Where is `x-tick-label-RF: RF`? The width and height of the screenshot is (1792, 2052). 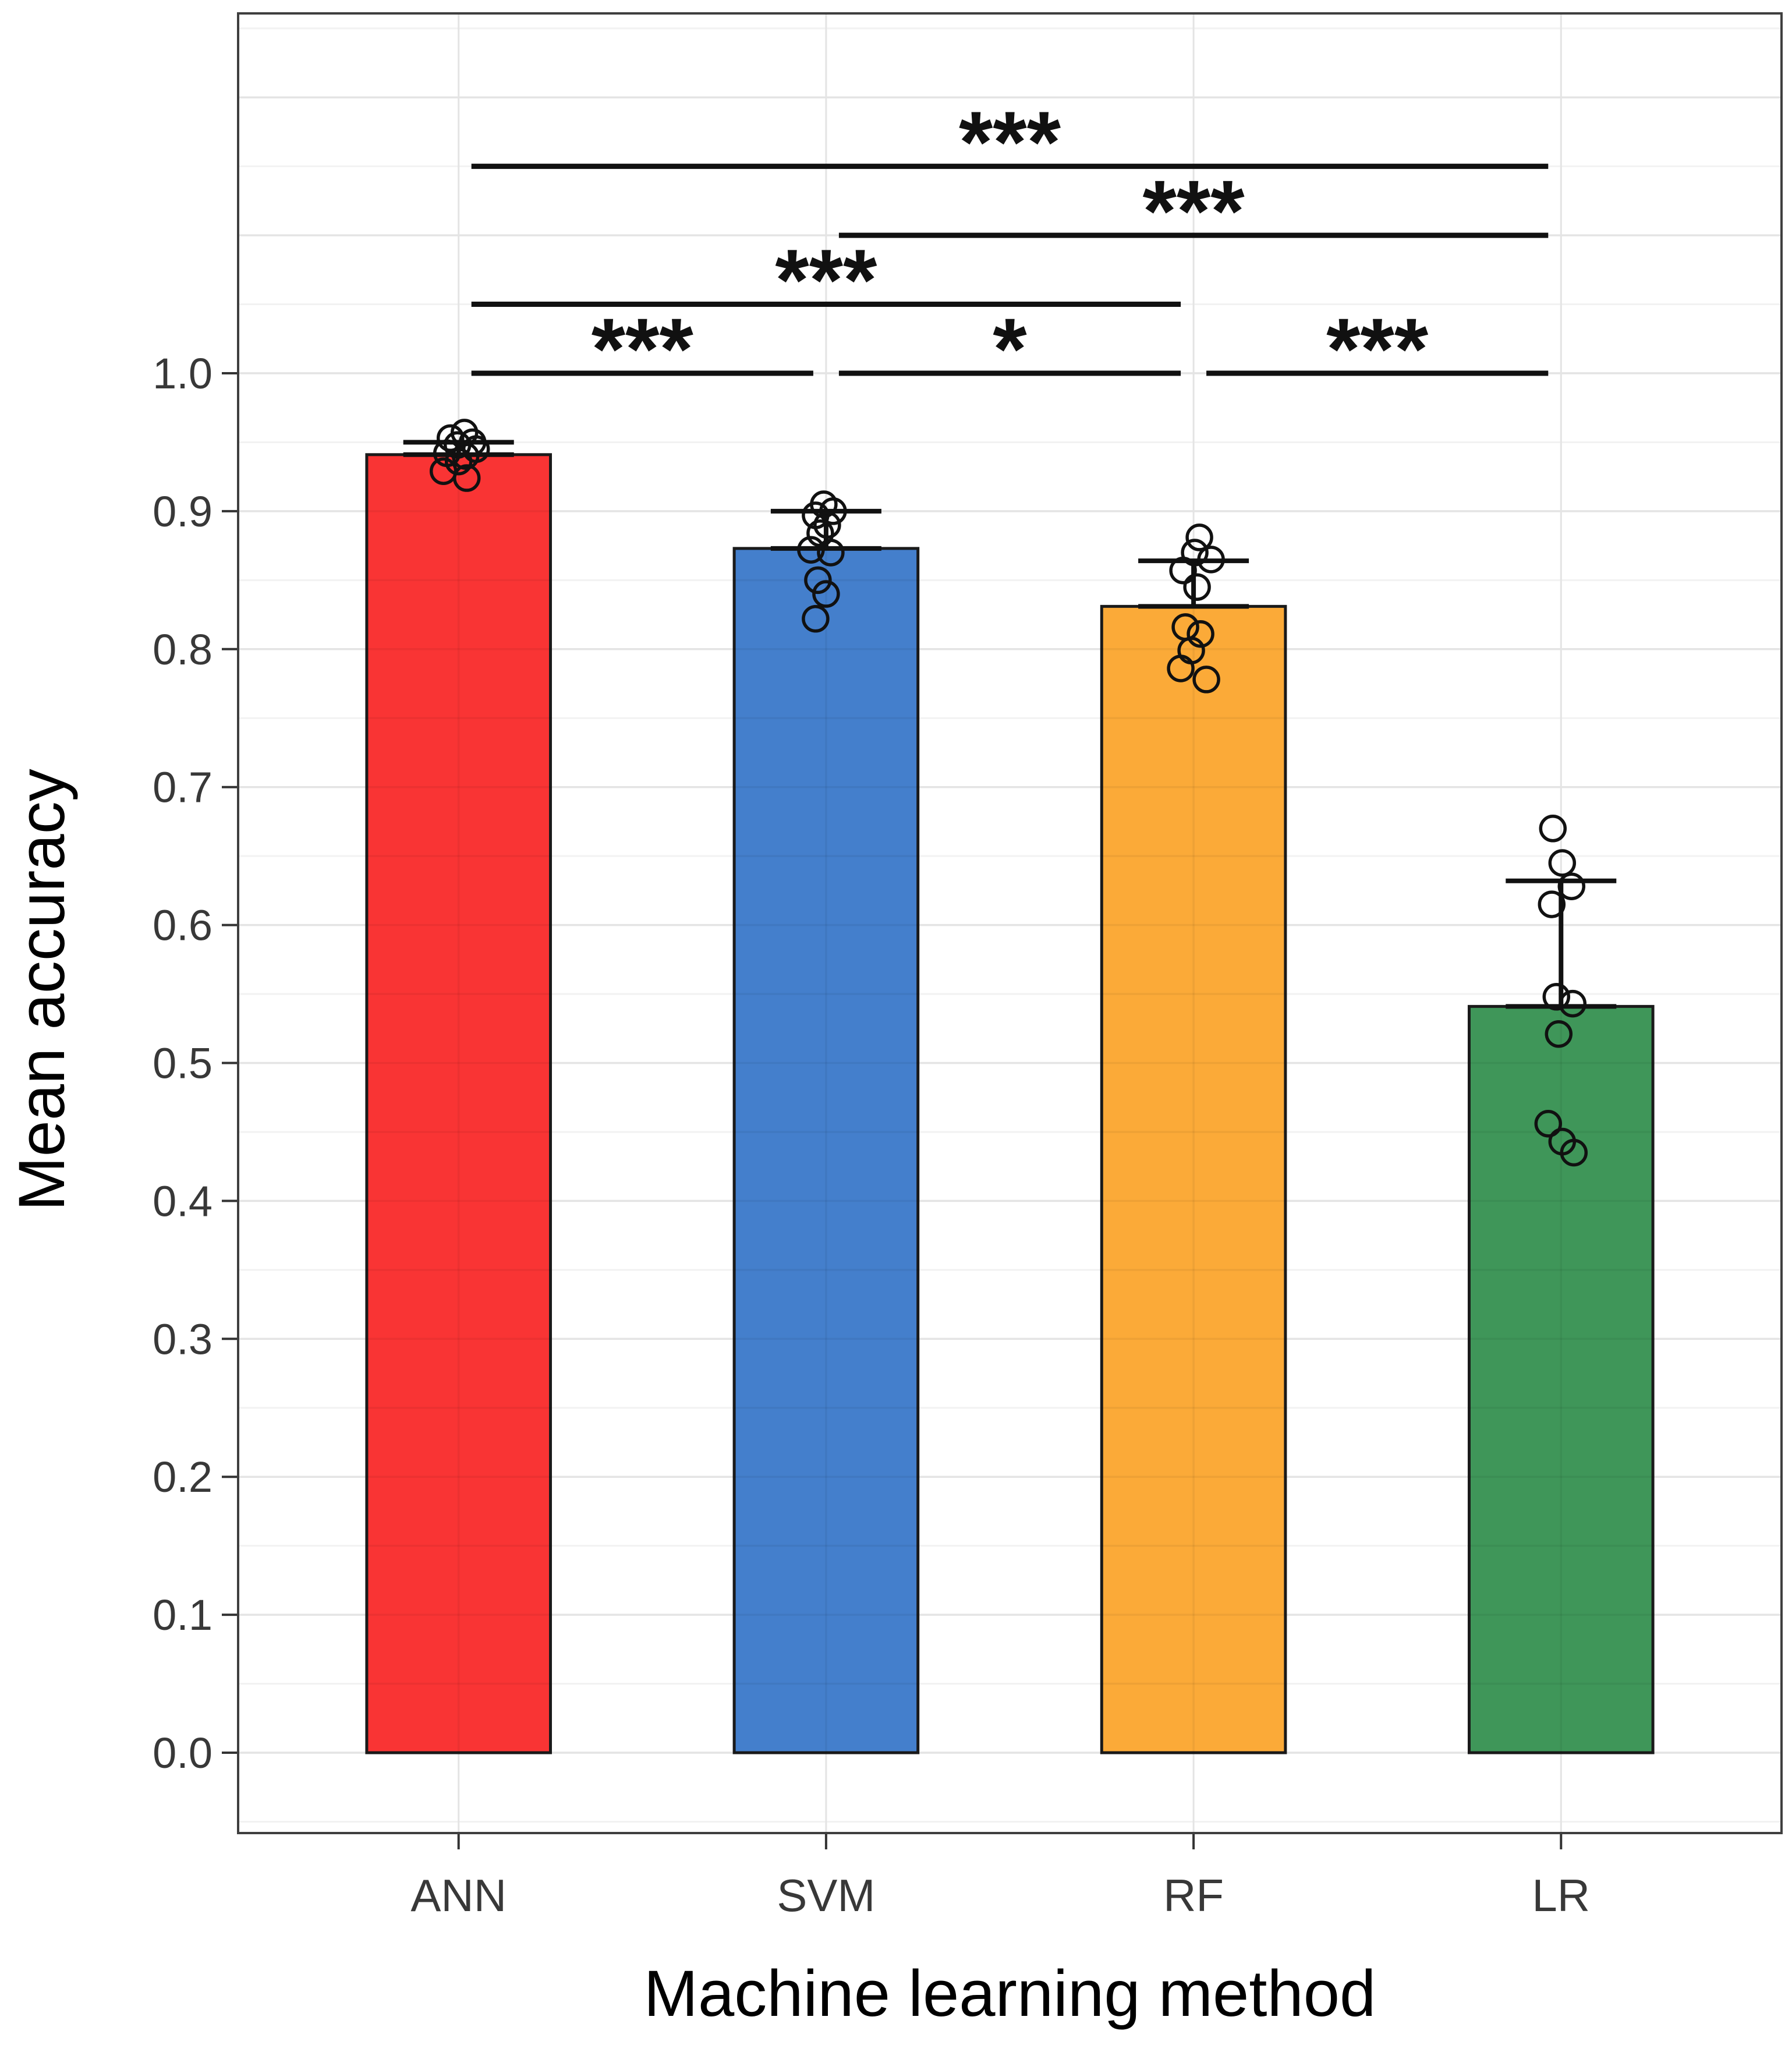
x-tick-label-RF: RF is located at coordinates (1193, 1895).